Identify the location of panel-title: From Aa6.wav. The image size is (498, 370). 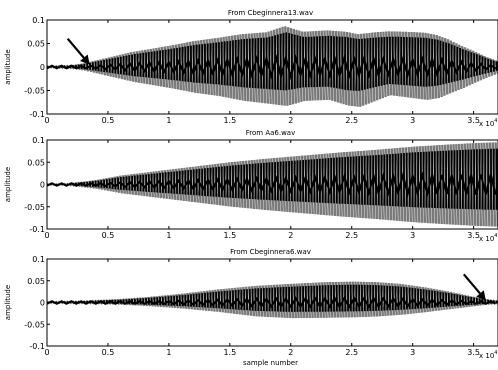
(270, 133).